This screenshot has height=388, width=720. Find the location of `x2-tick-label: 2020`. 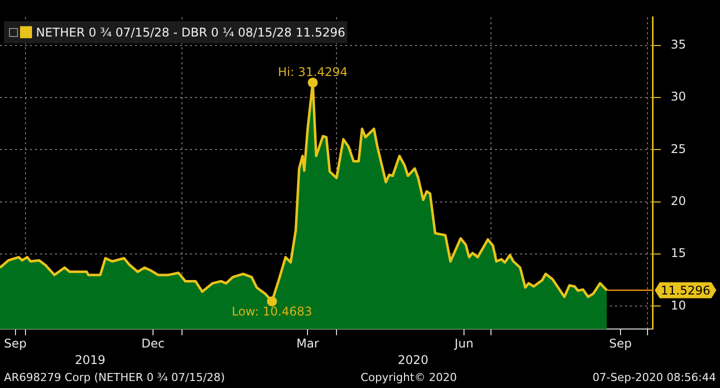

x2-tick-label: 2020 is located at coordinates (413, 359).